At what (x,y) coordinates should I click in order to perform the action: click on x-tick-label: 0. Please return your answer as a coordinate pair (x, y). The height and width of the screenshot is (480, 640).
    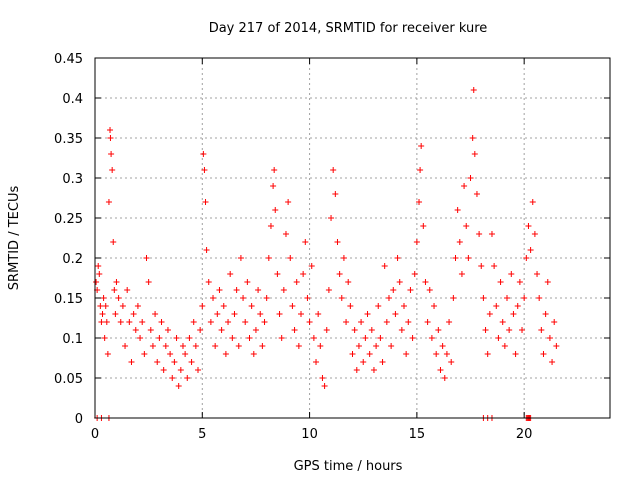
    Looking at the image, I should click on (95, 434).